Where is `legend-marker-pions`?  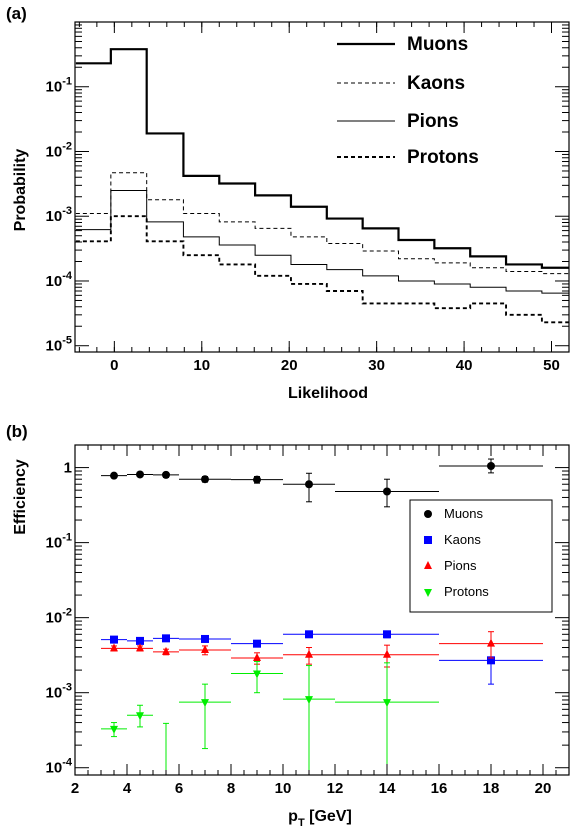
legend-marker-pions is located at coordinates (428, 565).